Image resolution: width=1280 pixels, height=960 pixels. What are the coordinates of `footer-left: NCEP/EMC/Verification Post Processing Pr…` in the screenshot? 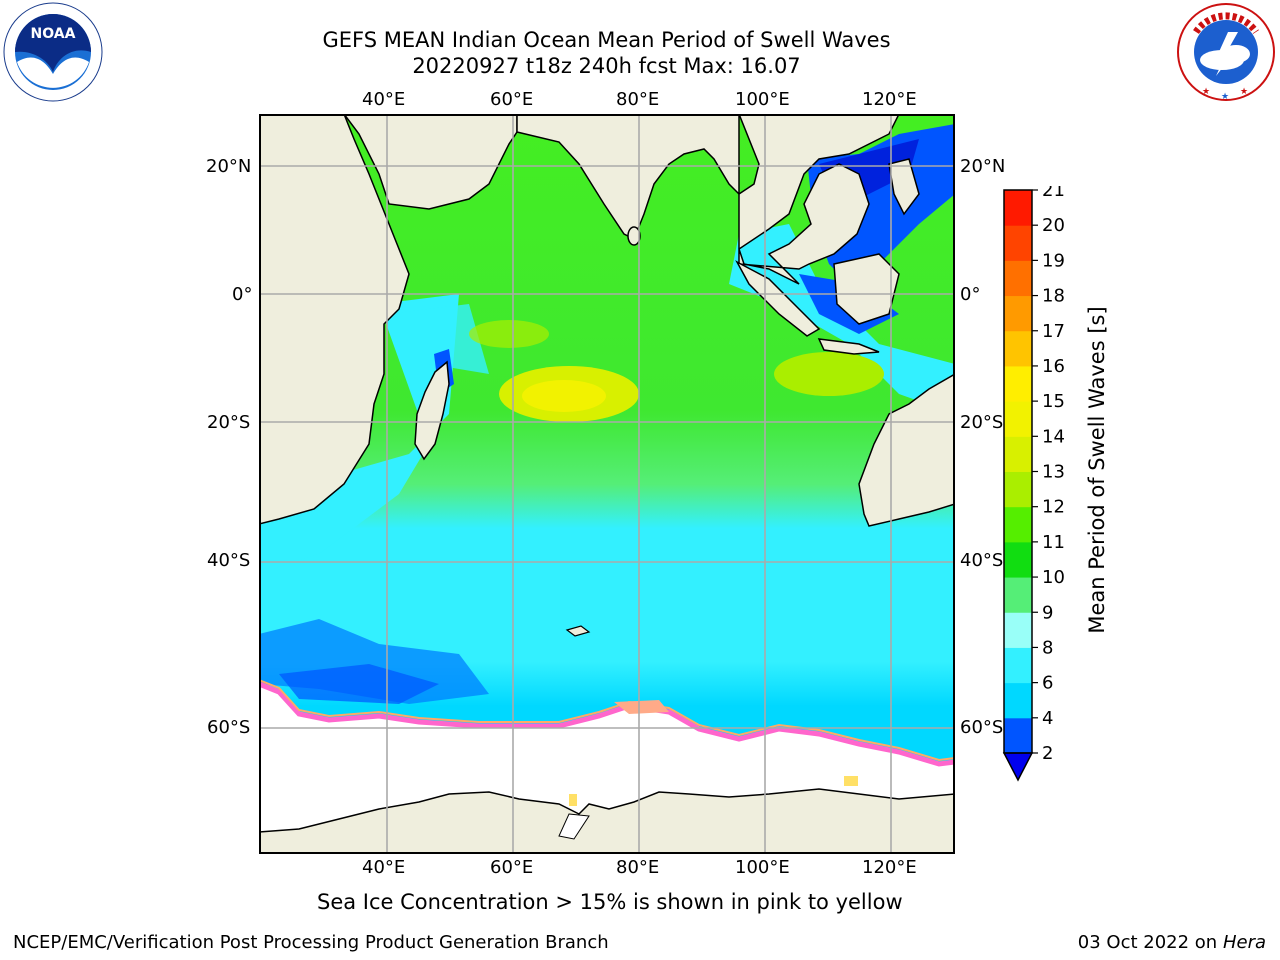 It's located at (311, 942).